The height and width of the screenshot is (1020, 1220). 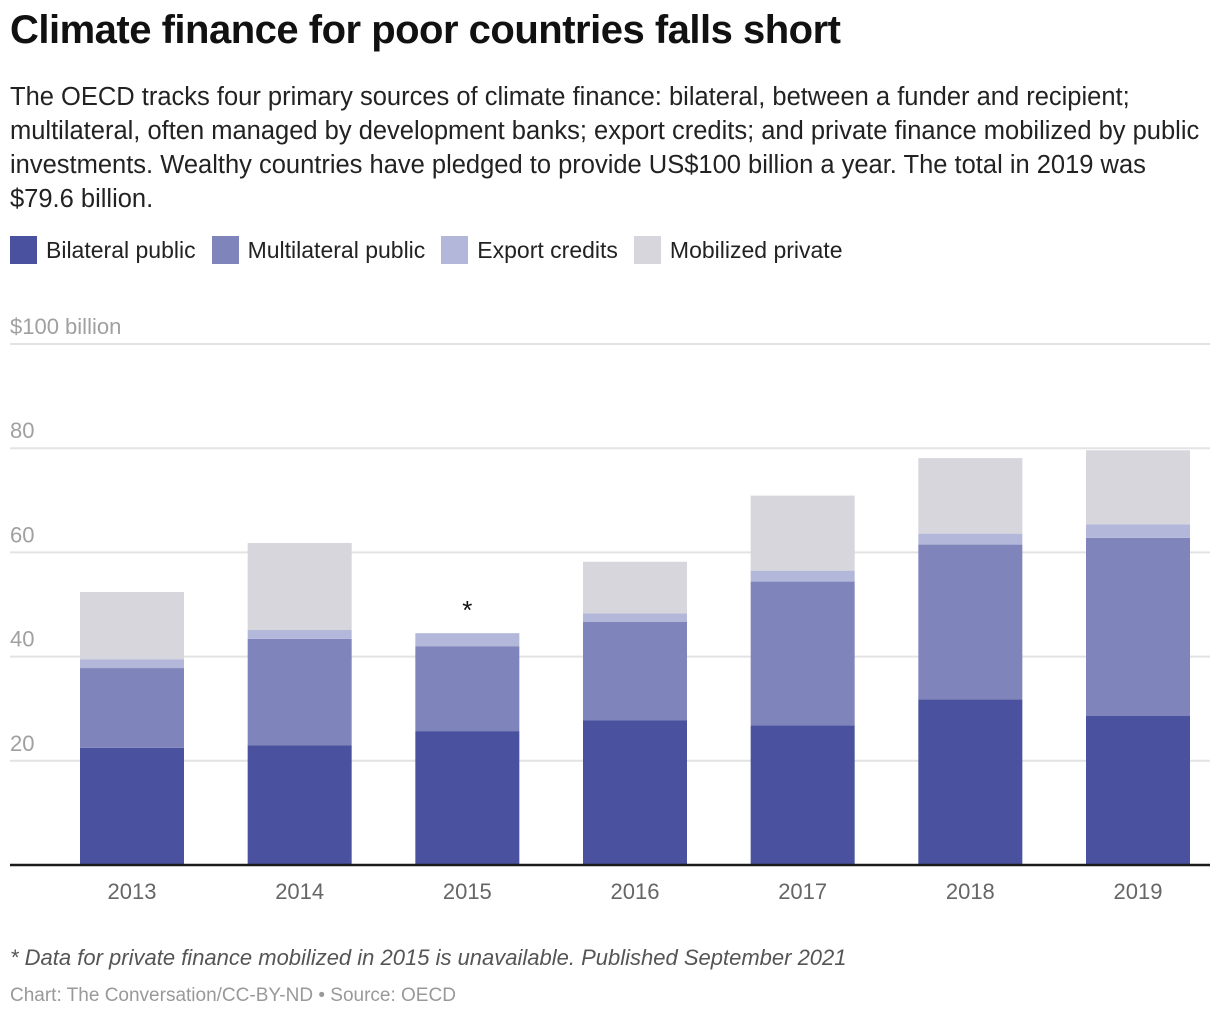 I want to click on bar-stack-2015, so click(x=467, y=749).